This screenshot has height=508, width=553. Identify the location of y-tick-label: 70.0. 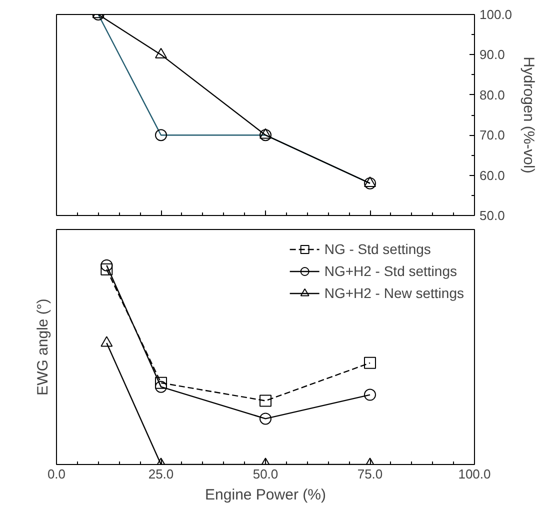
(492, 135).